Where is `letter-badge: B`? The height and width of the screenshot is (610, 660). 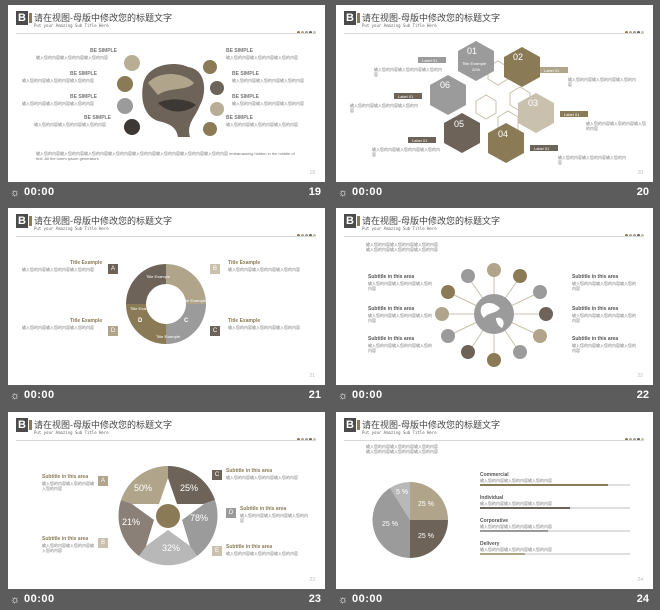
letter-badge: B is located at coordinates (215, 269).